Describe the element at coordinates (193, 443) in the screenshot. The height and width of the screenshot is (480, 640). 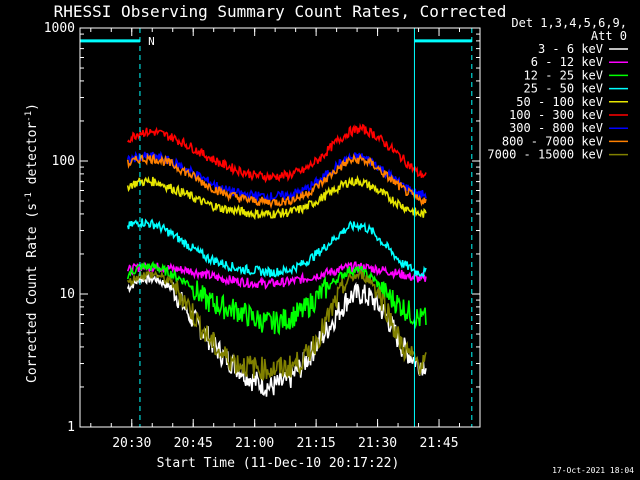
I see `x-tick-label: 20:45` at that location.